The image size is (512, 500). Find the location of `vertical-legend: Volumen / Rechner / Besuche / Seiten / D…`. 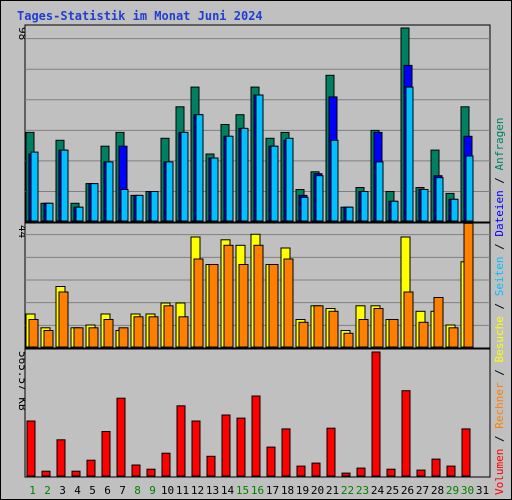

vertical-legend: Volumen / Rechner / Besuche / Seiten / D… is located at coordinates (499, 306).